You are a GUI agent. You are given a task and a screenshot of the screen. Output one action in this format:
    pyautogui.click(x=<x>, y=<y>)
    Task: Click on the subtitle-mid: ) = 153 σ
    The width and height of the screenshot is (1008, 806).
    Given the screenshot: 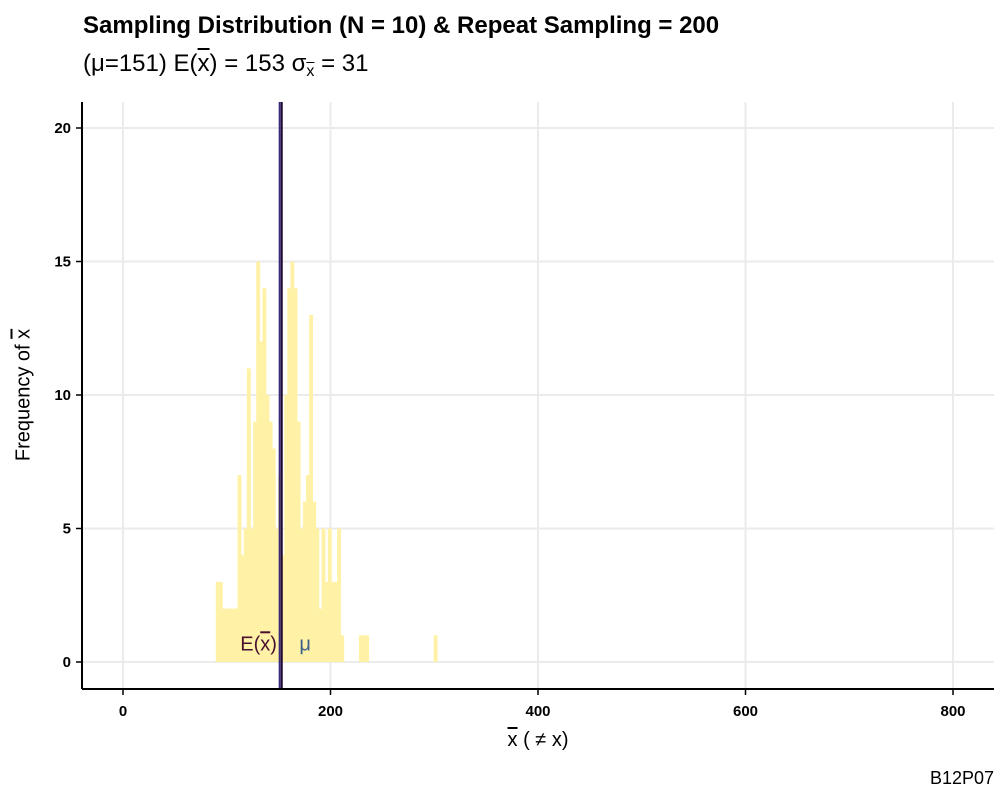 What is the action you would take?
    pyautogui.click(x=258, y=63)
    